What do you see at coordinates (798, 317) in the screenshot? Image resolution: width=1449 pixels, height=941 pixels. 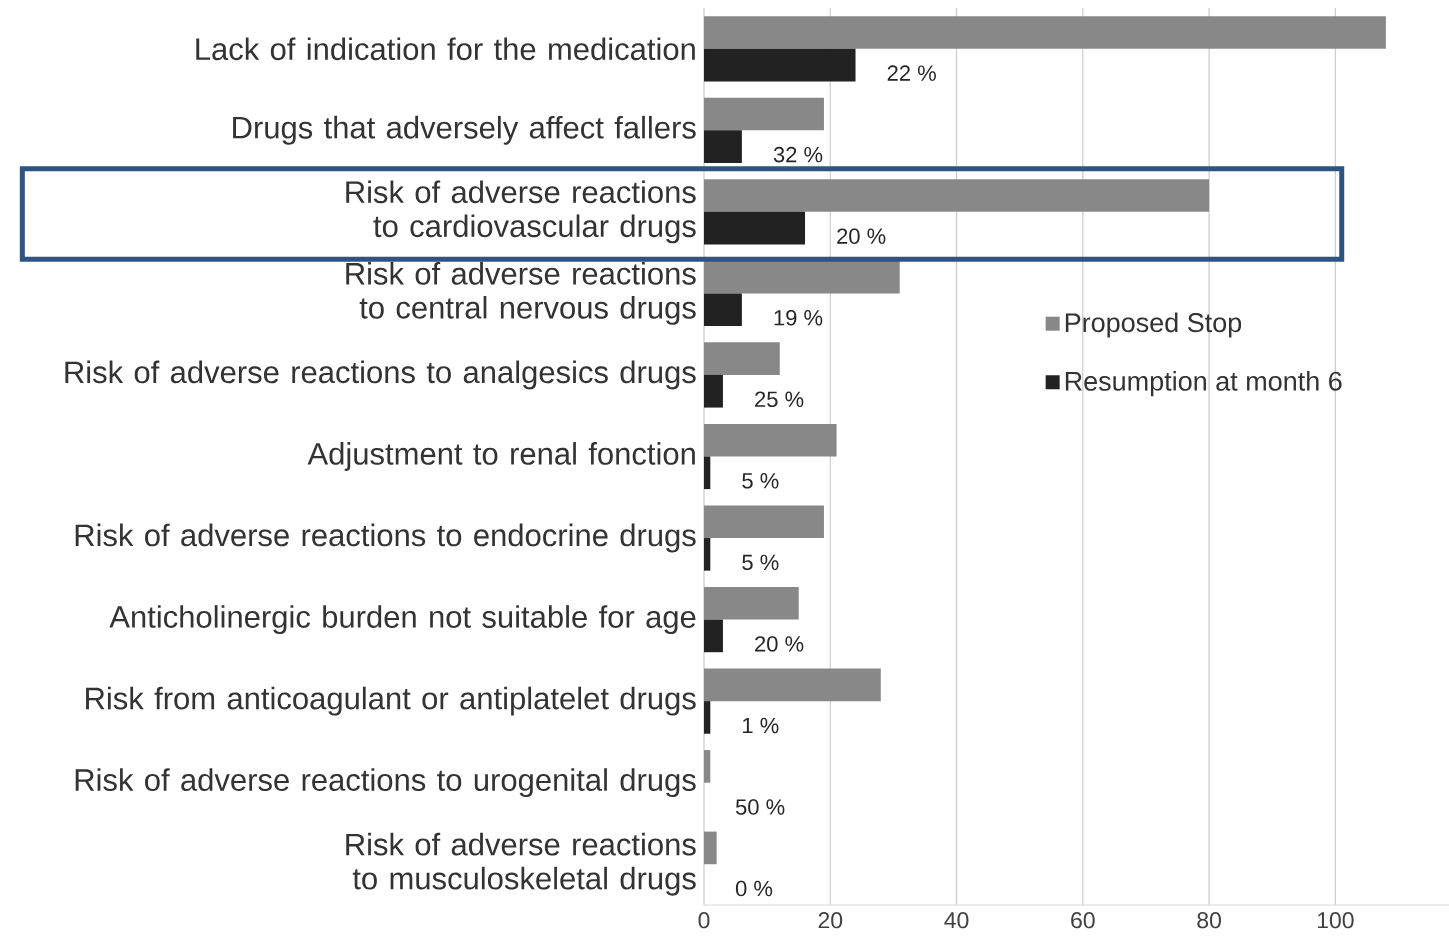 I see `annotation: 19 %` at bounding box center [798, 317].